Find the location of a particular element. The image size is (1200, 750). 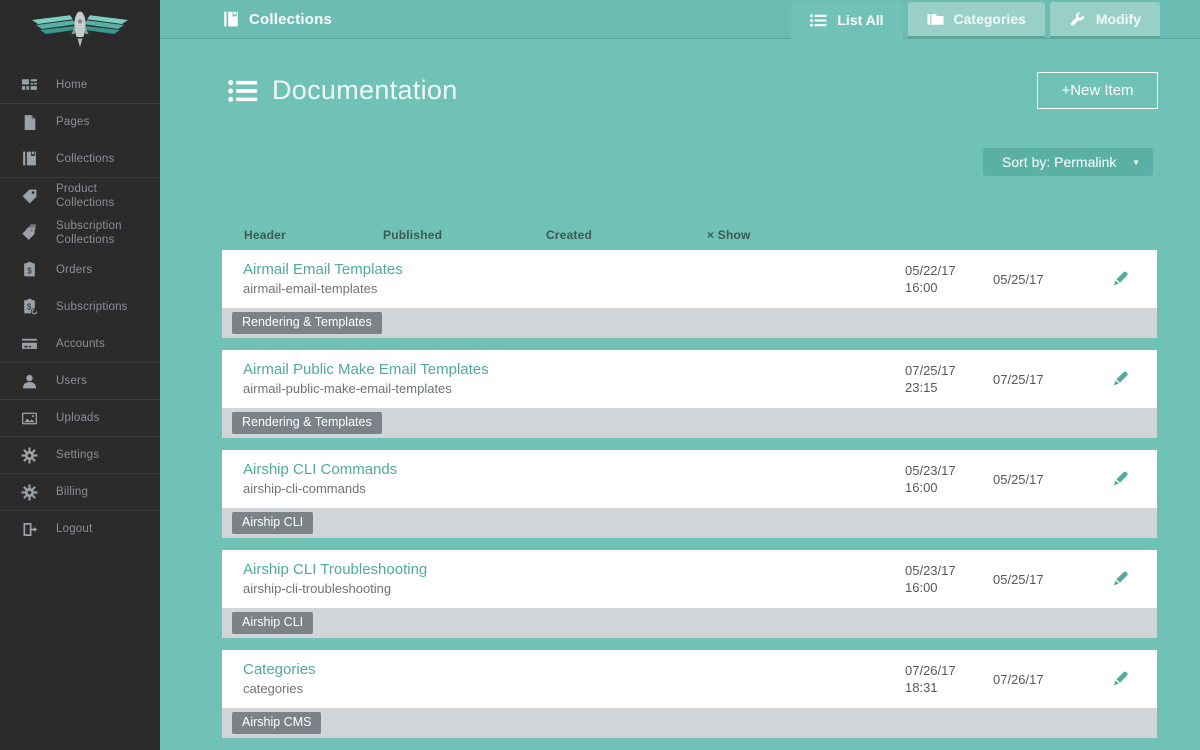

column-show-toggle: × Show is located at coordinates (729, 235).